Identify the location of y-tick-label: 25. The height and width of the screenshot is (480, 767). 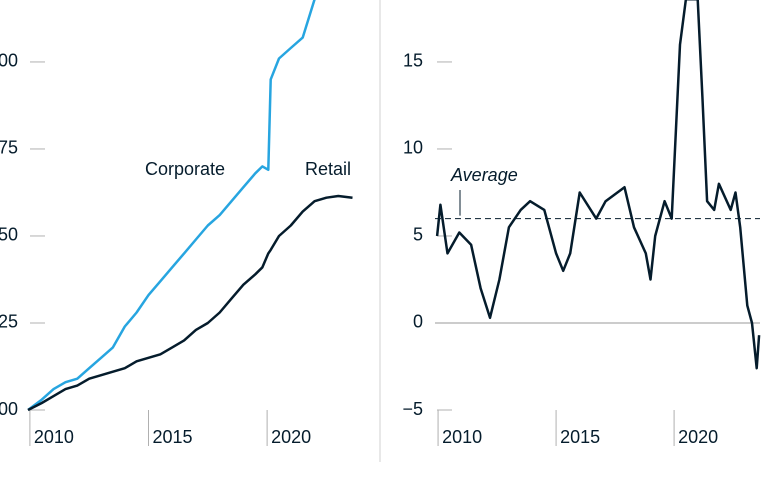
(9, 322).